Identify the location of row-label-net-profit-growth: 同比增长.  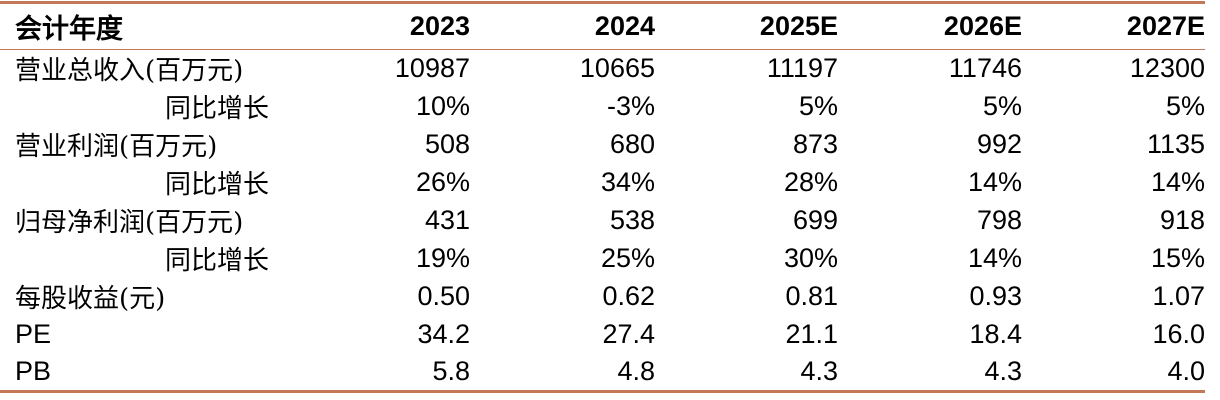
(217, 261).